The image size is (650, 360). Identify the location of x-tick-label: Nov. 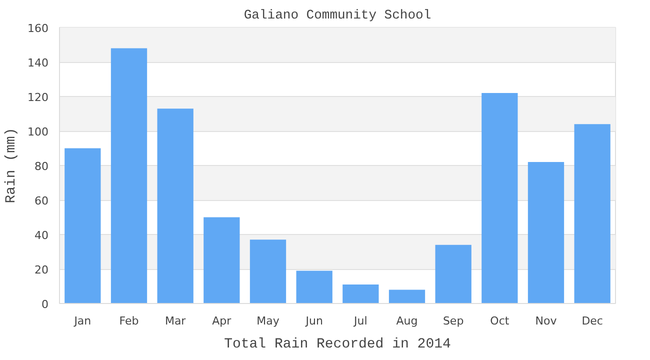
(546, 321).